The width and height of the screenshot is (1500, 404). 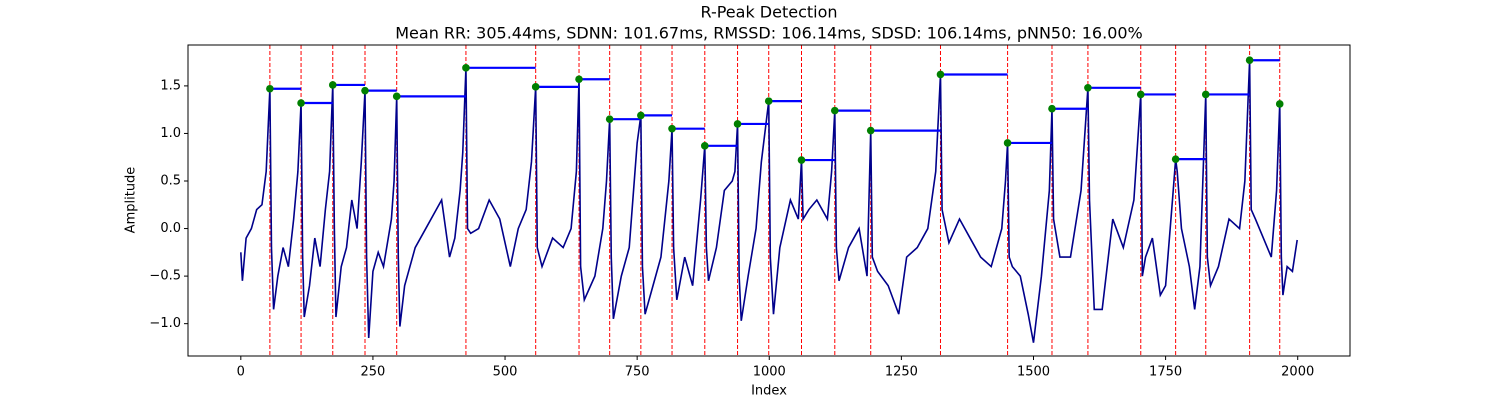 What do you see at coordinates (170, 181) in the screenshot?
I see `y-tick-label: 0.5` at bounding box center [170, 181].